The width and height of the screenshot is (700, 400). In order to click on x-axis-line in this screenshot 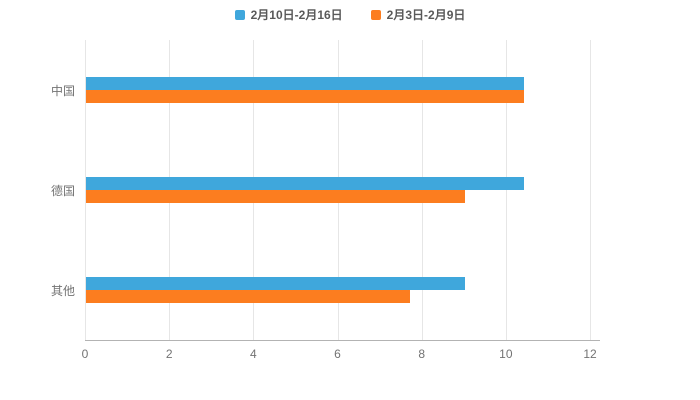, I will do `click(342, 340)`.